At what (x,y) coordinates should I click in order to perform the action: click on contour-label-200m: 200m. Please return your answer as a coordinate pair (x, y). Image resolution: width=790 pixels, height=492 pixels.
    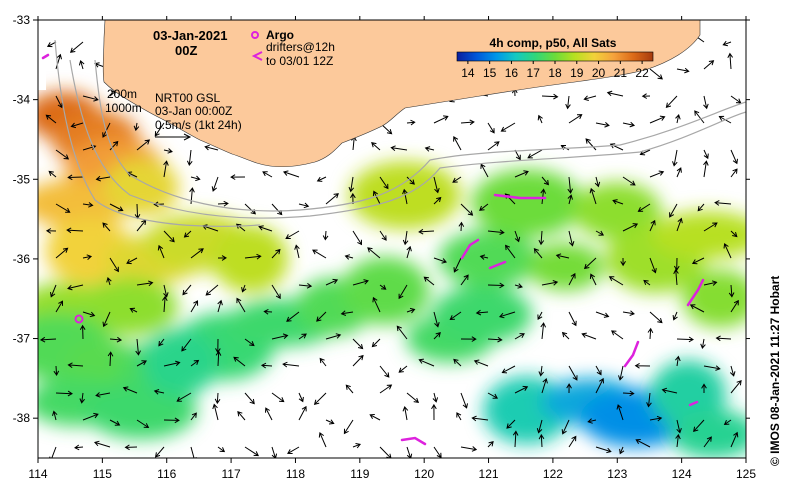
    Looking at the image, I should click on (122, 94).